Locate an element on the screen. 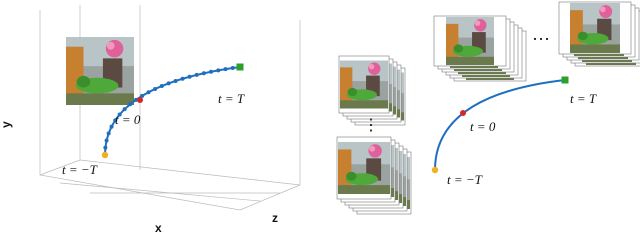  trajectory is located at coordinates (500, 125).